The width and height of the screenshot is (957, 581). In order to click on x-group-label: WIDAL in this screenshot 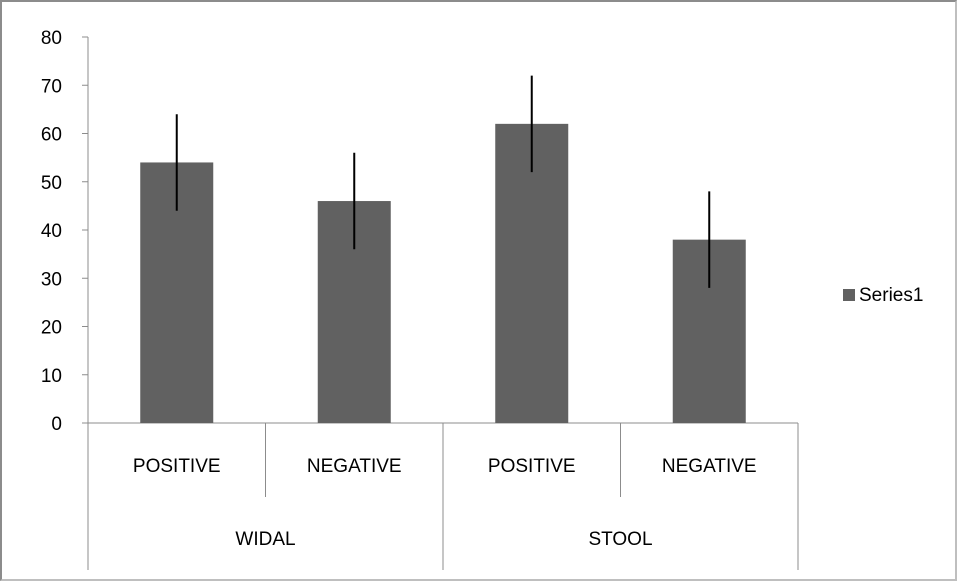, I will do `click(265, 539)`.